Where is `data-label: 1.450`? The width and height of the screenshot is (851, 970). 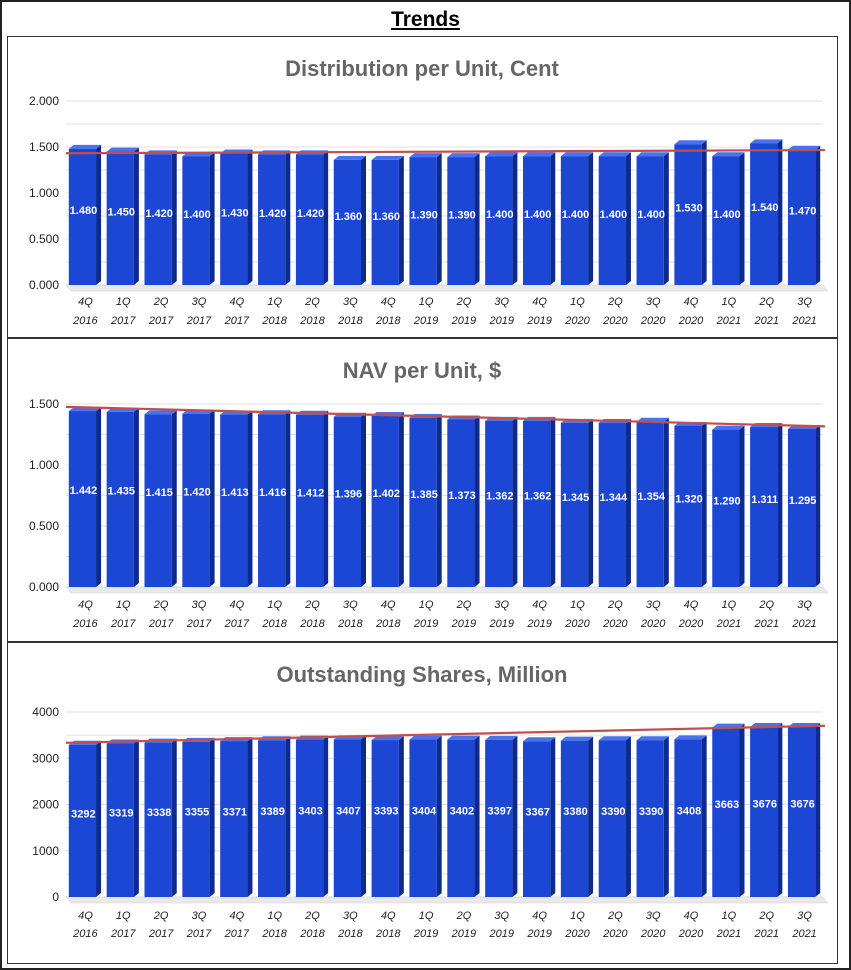
data-label: 1.450 is located at coordinates (122, 213).